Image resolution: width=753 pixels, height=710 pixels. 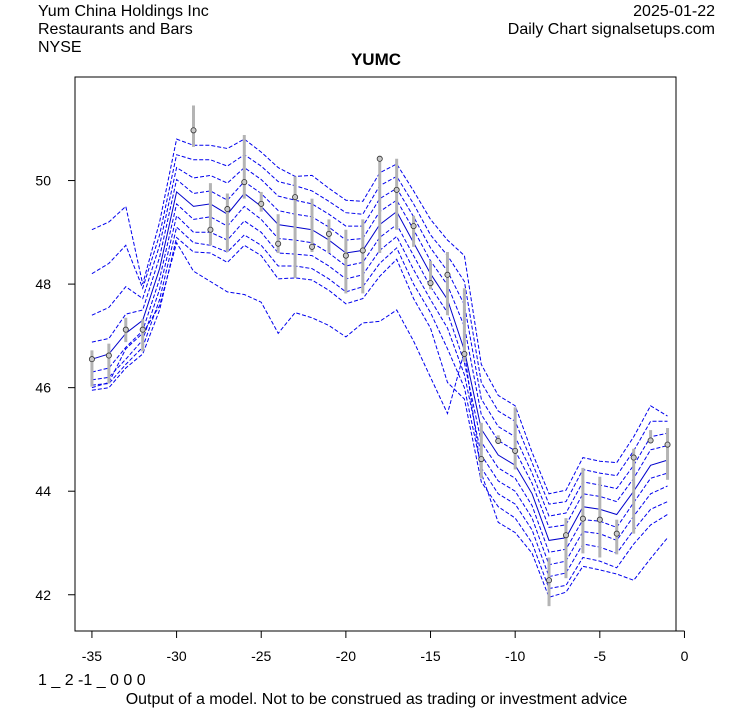 What do you see at coordinates (611, 29) in the screenshot?
I see `chart-source: Daily Chart signalsetups.com` at bounding box center [611, 29].